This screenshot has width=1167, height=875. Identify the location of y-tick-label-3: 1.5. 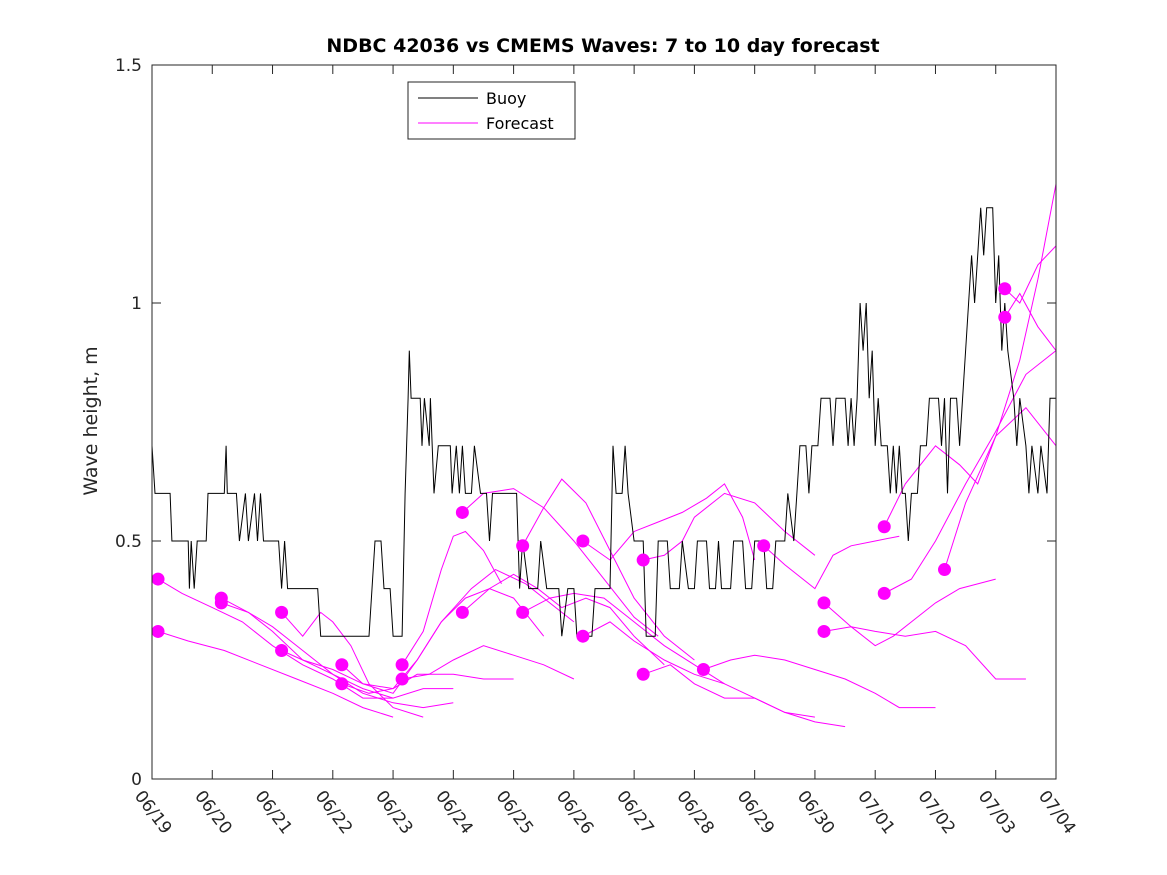
(128, 66).